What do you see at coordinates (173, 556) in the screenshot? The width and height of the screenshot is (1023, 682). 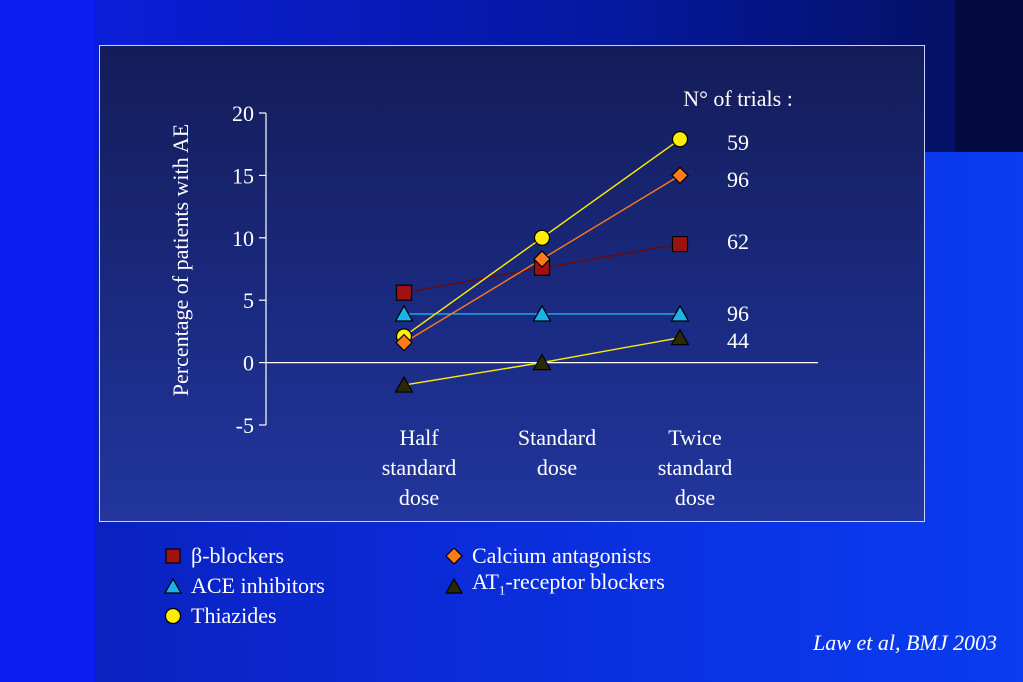 I see `square-marker-icon` at bounding box center [173, 556].